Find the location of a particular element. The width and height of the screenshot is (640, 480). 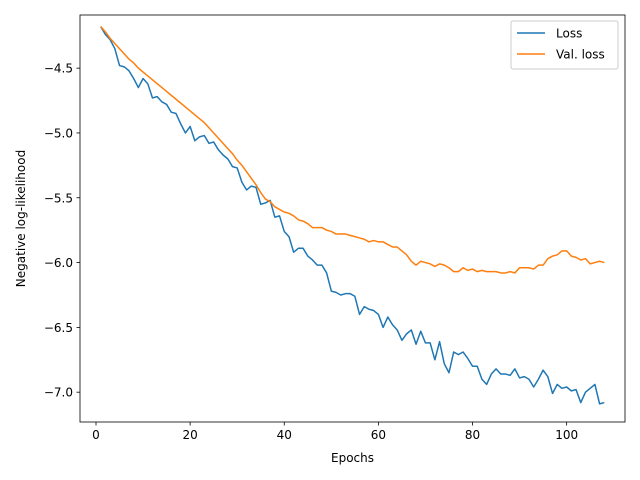

x-tick-label: 80 is located at coordinates (472, 435).